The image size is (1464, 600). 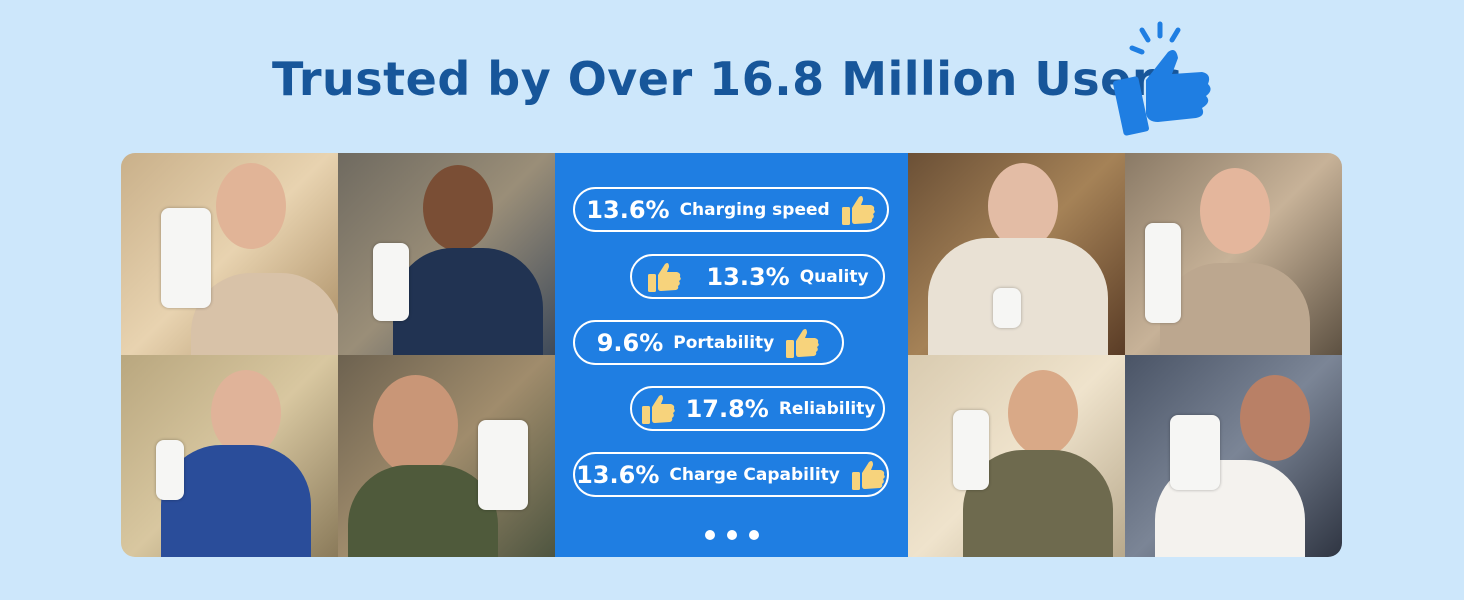 What do you see at coordinates (1162, 78) in the screenshot?
I see `thumbs-up-icon` at bounding box center [1162, 78].